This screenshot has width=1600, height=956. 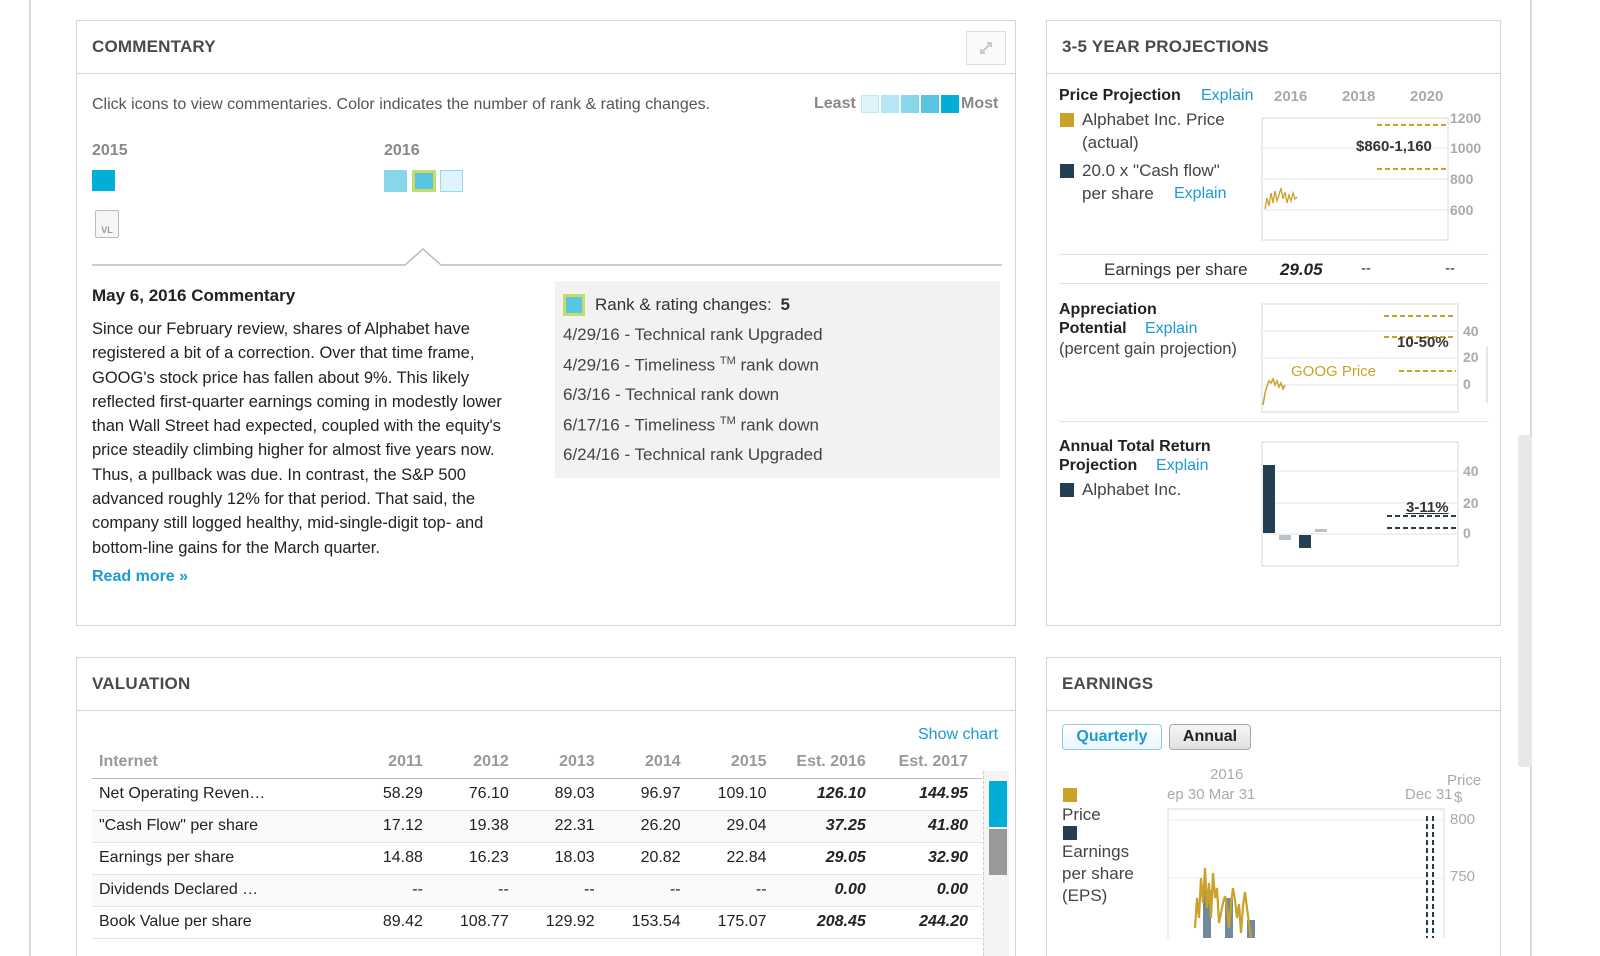 What do you see at coordinates (1120, 95) in the screenshot?
I see `price-projection-title: Price Projection` at bounding box center [1120, 95].